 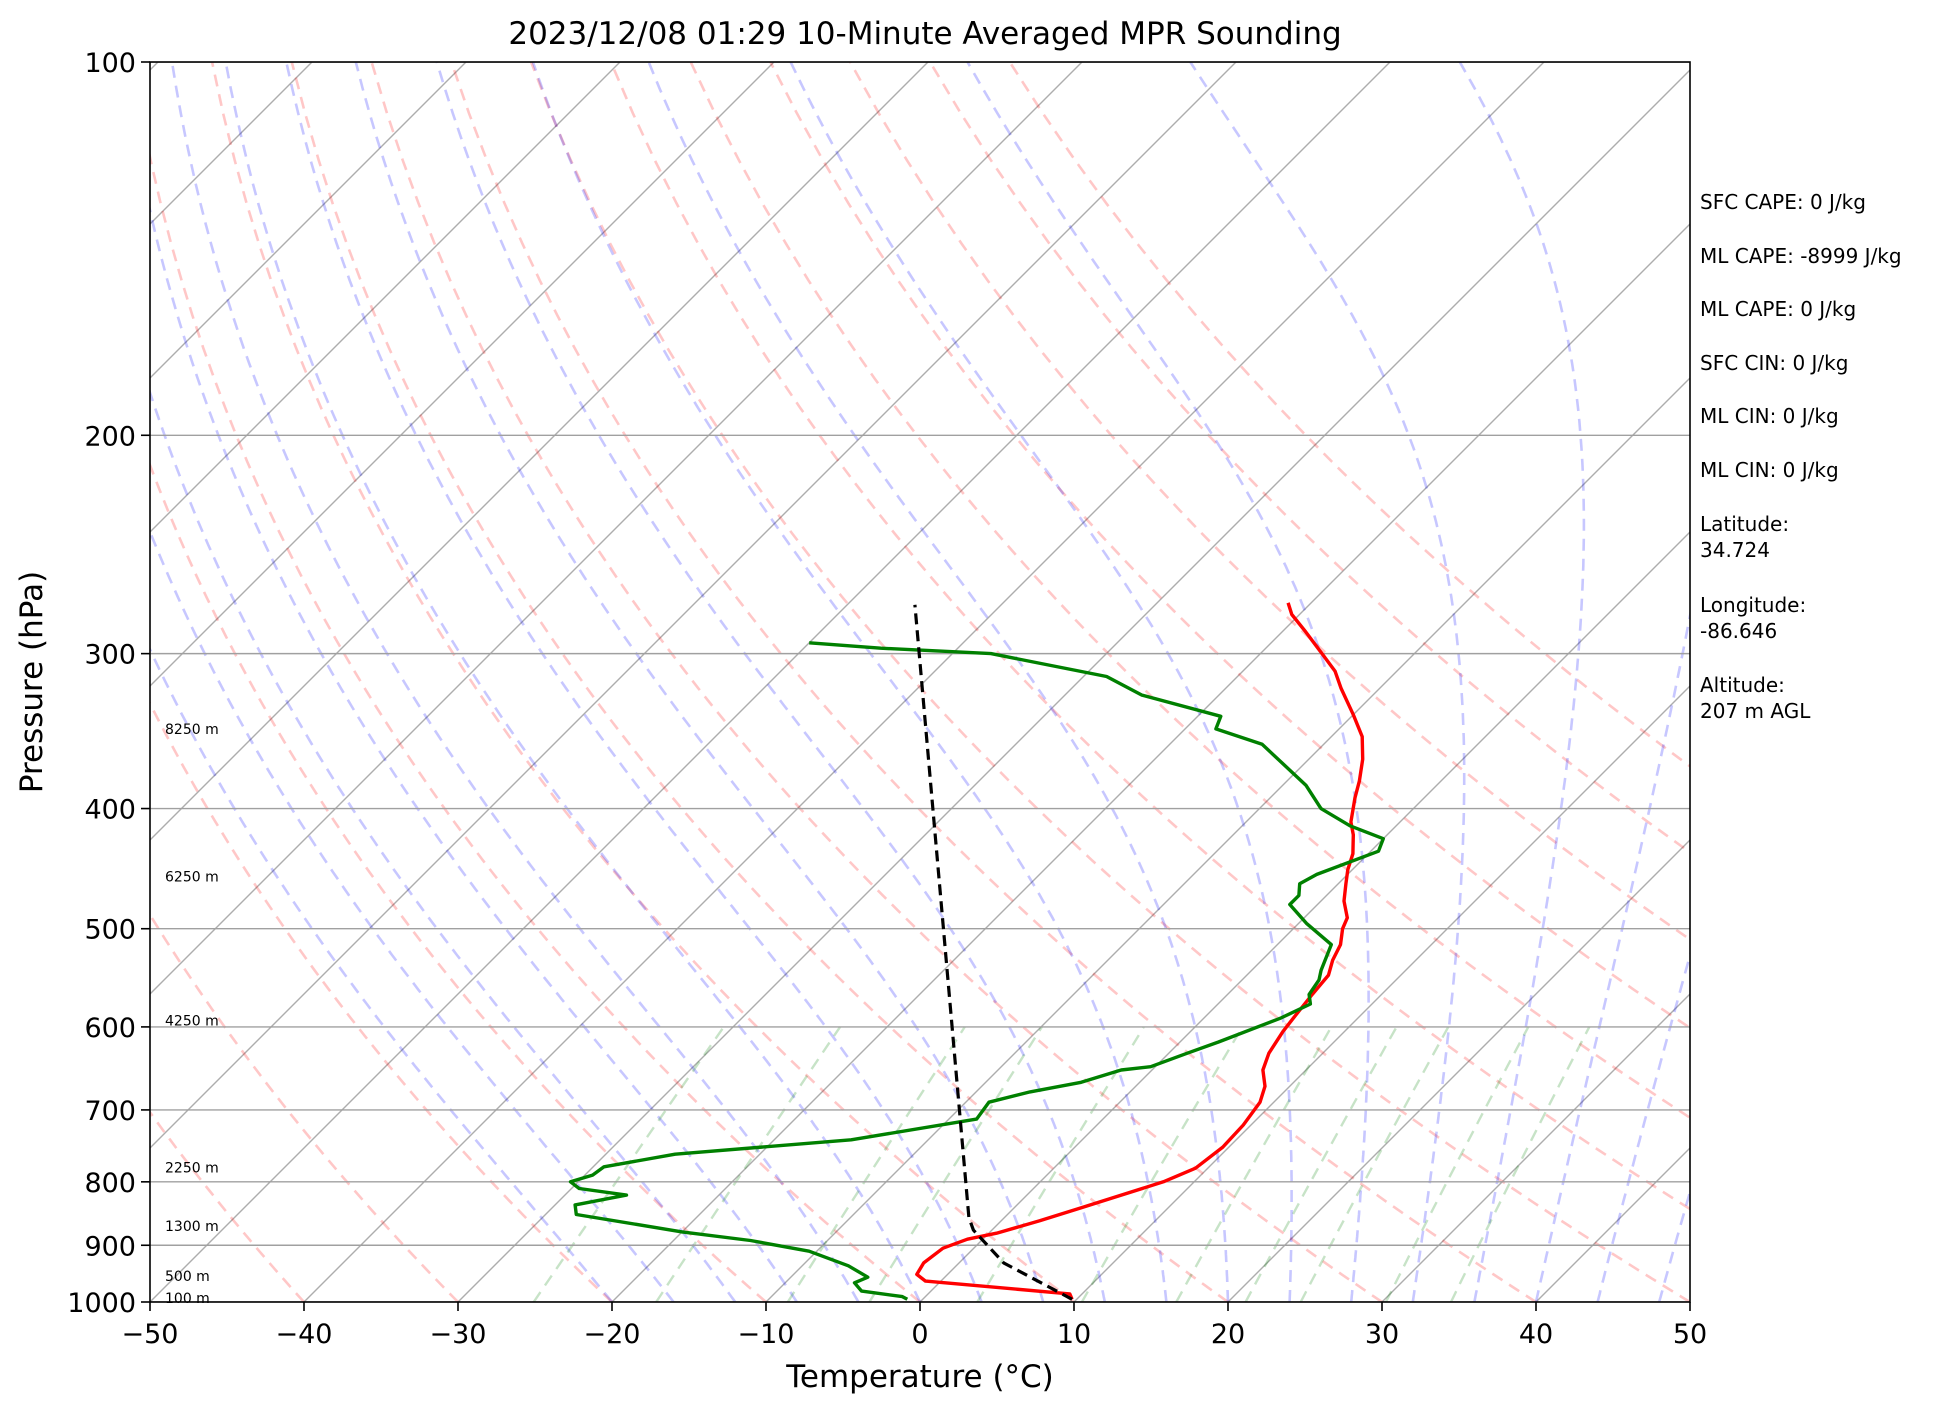 I want to click on y-tick-label: 900, so click(x=110, y=1246).